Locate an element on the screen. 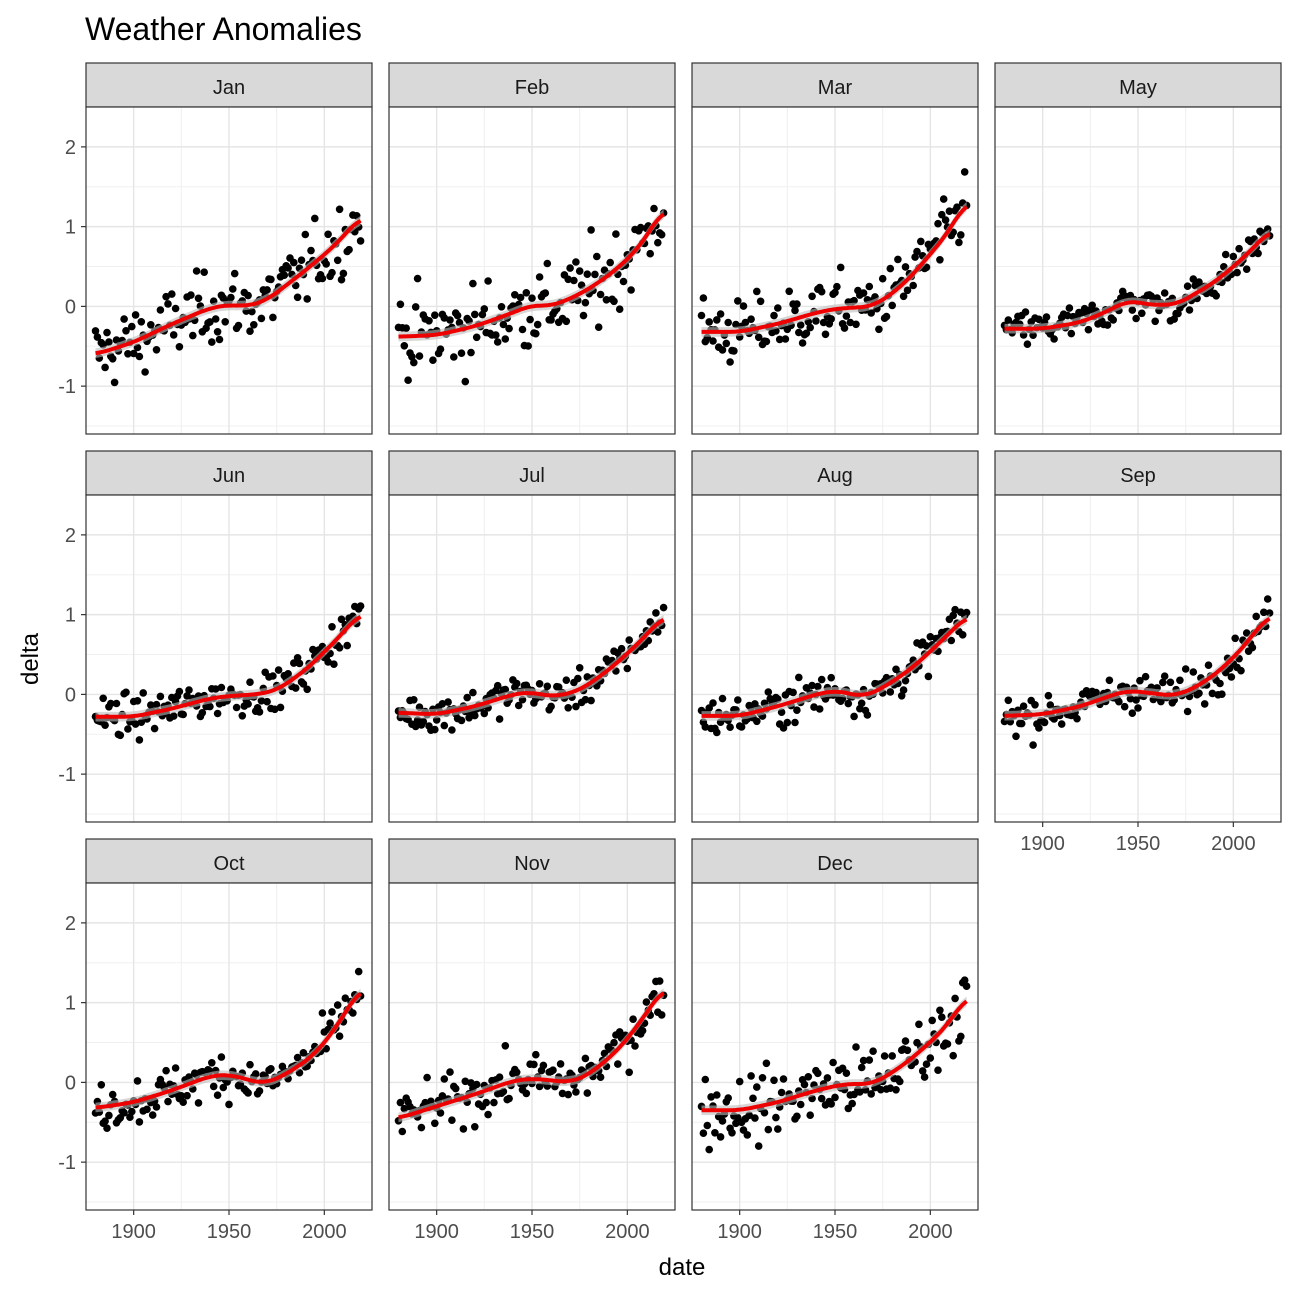 The image size is (1296, 1296). y-tick-label: 0 is located at coordinates (70, 1083).